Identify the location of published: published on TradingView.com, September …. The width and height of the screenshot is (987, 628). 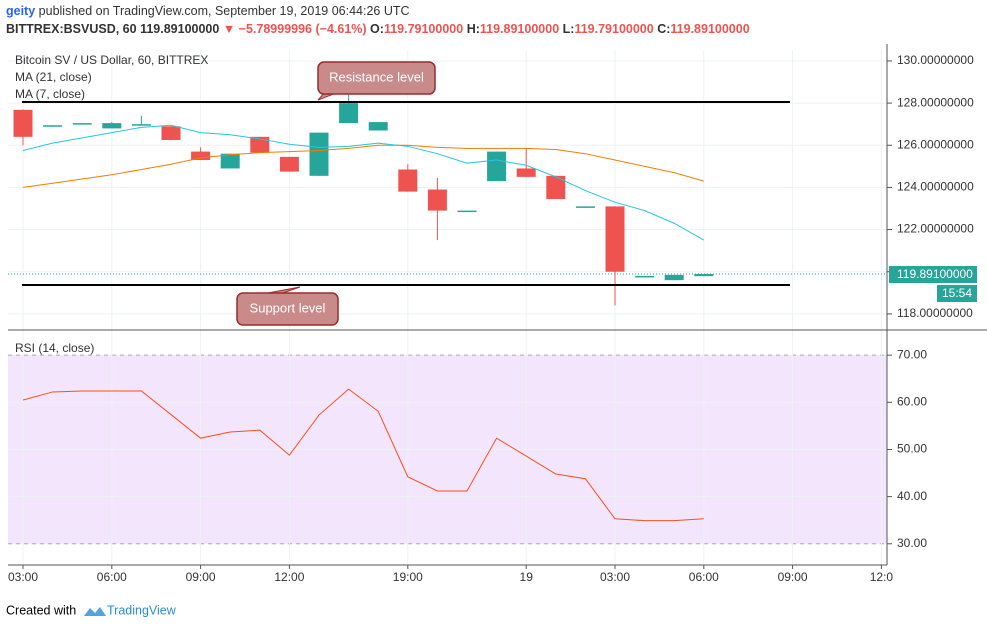
(224, 11).